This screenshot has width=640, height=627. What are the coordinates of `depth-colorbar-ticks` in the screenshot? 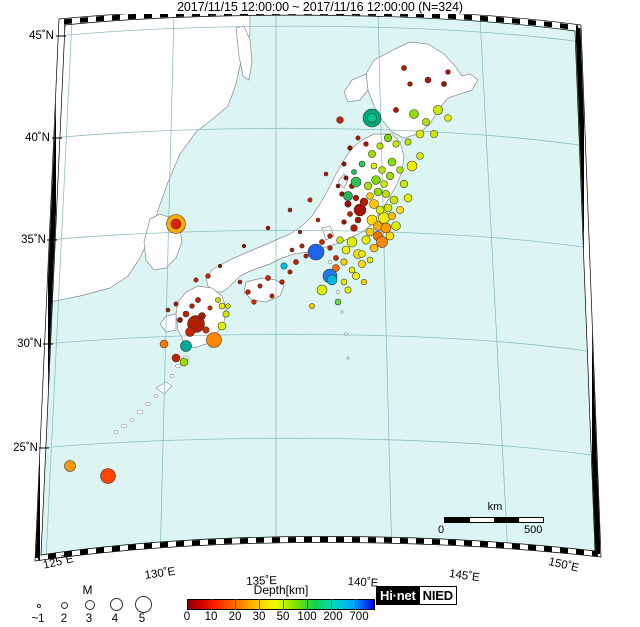 It's located at (281, 604).